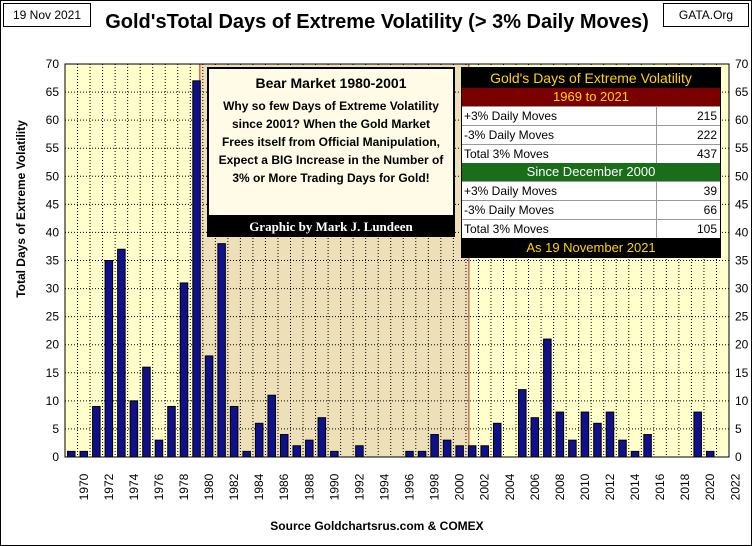 This screenshot has width=752, height=546. What do you see at coordinates (53, 148) in the screenshot?
I see `y-tick-label-left: 55` at bounding box center [53, 148].